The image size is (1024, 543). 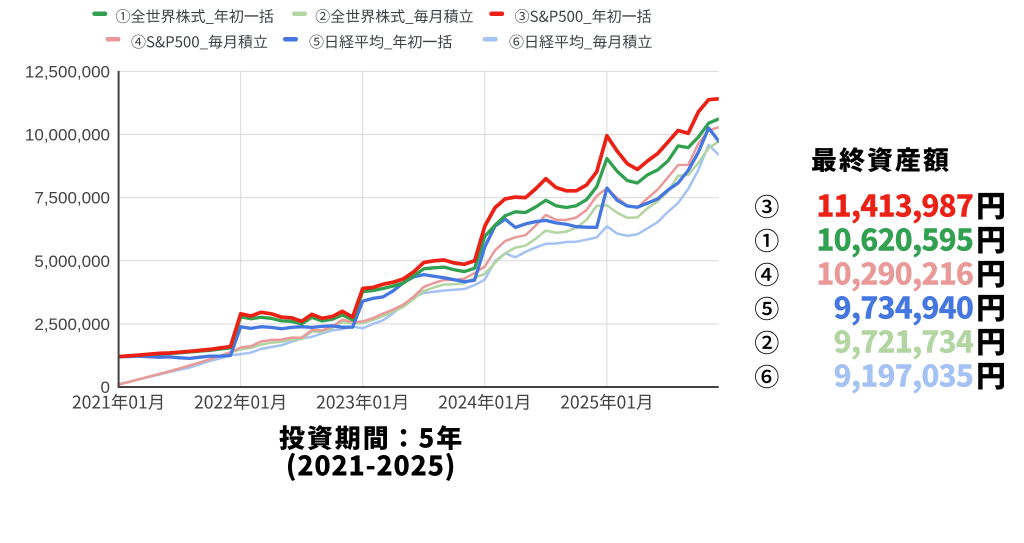 I want to click on svg-text: 10,000,000, so click(x=67, y=135).